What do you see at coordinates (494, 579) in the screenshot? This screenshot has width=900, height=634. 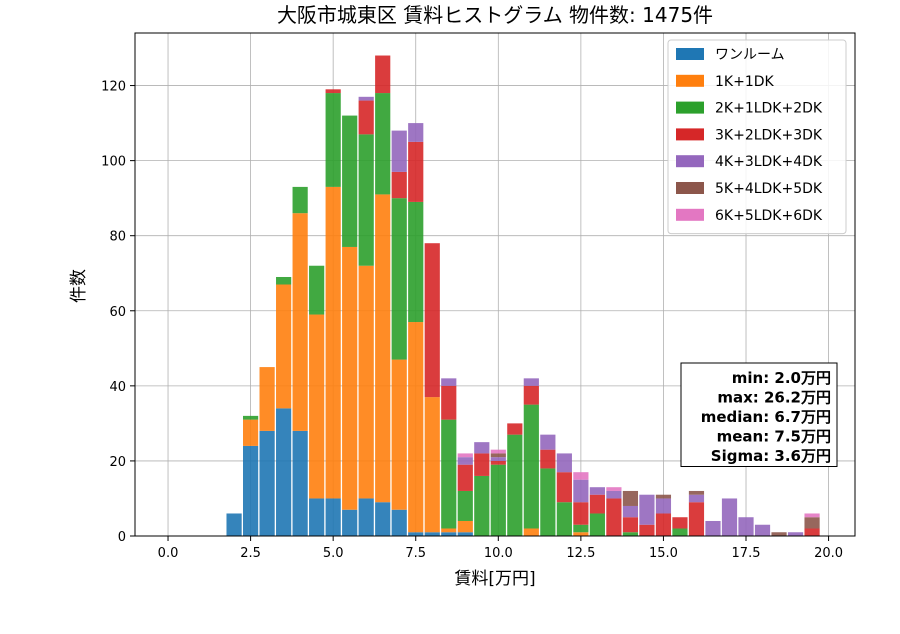 I see `x-axis-label: 賃料[万円]` at bounding box center [494, 579].